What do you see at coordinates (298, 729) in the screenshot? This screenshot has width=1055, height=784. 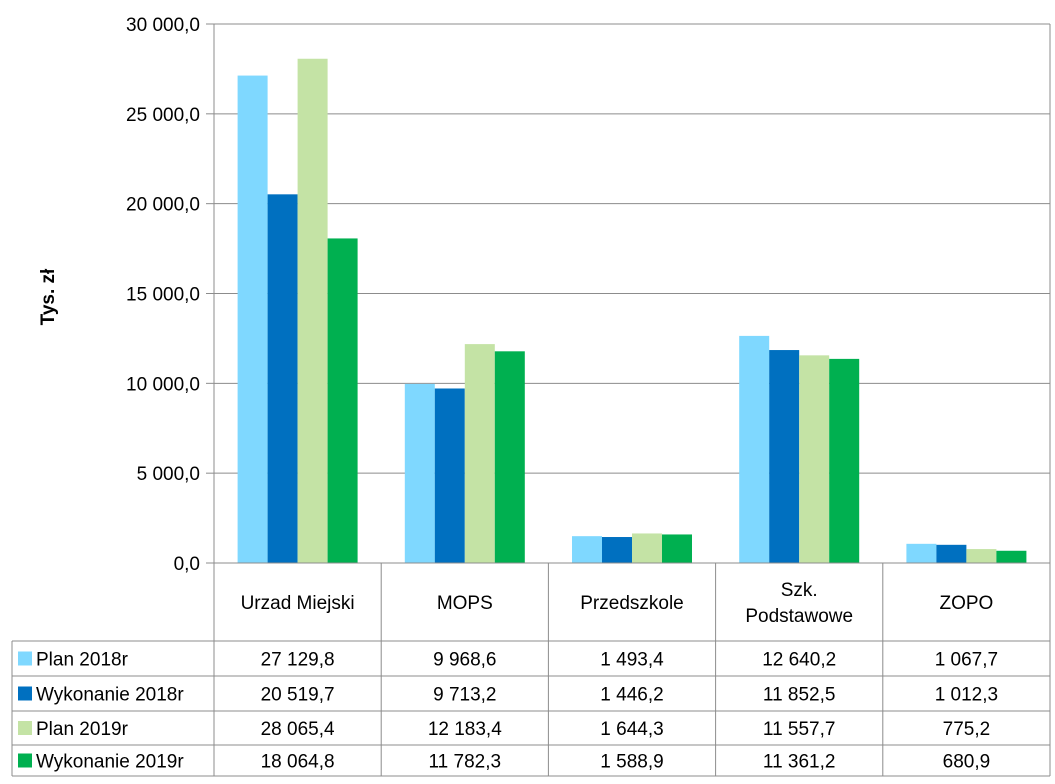 I see `data-value-cell: 28 065,4` at bounding box center [298, 729].